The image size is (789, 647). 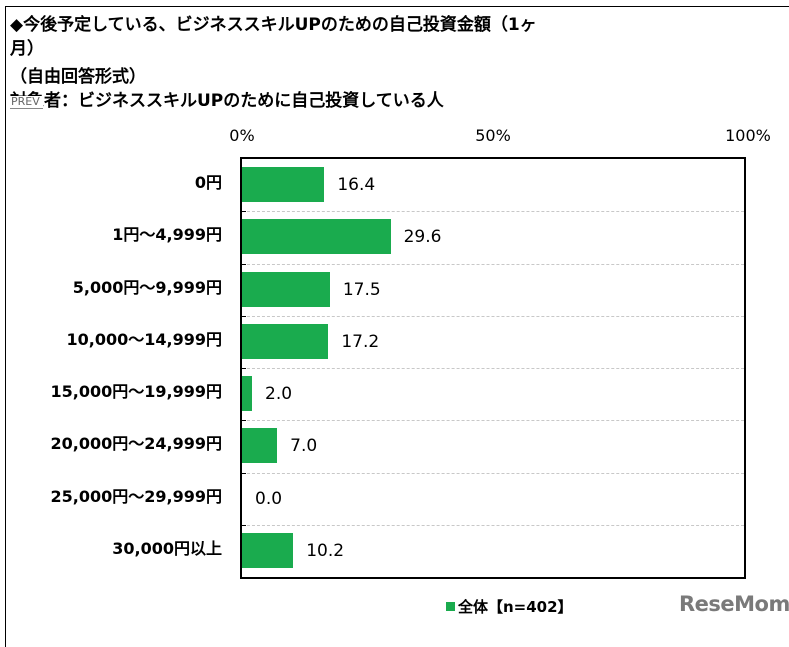 What do you see at coordinates (147, 287) in the screenshot?
I see `category-label: 5,000円～9,999円` at bounding box center [147, 287].